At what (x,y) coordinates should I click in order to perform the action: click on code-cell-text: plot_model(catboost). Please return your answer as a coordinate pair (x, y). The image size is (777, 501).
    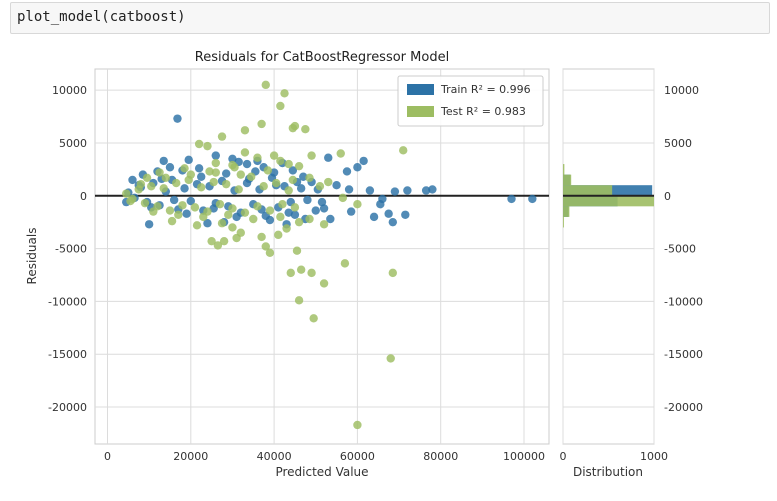
    Looking at the image, I should click on (101, 17).